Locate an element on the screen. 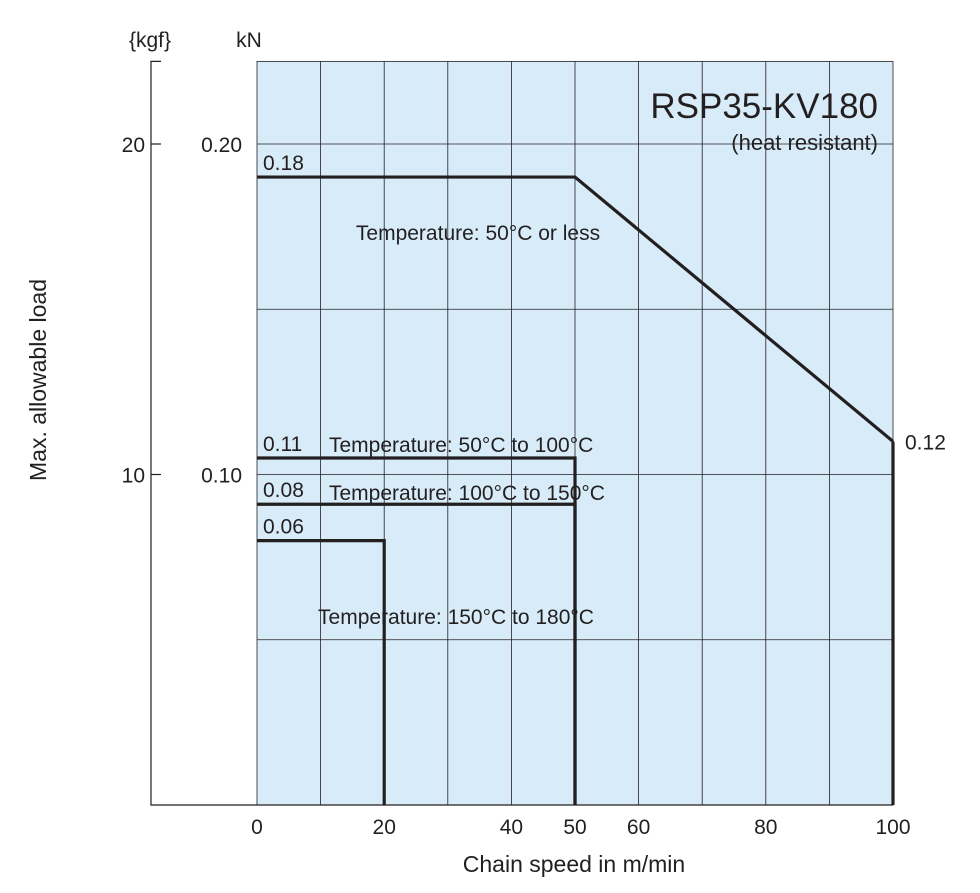  x-tick-label: 60 is located at coordinates (638, 827).